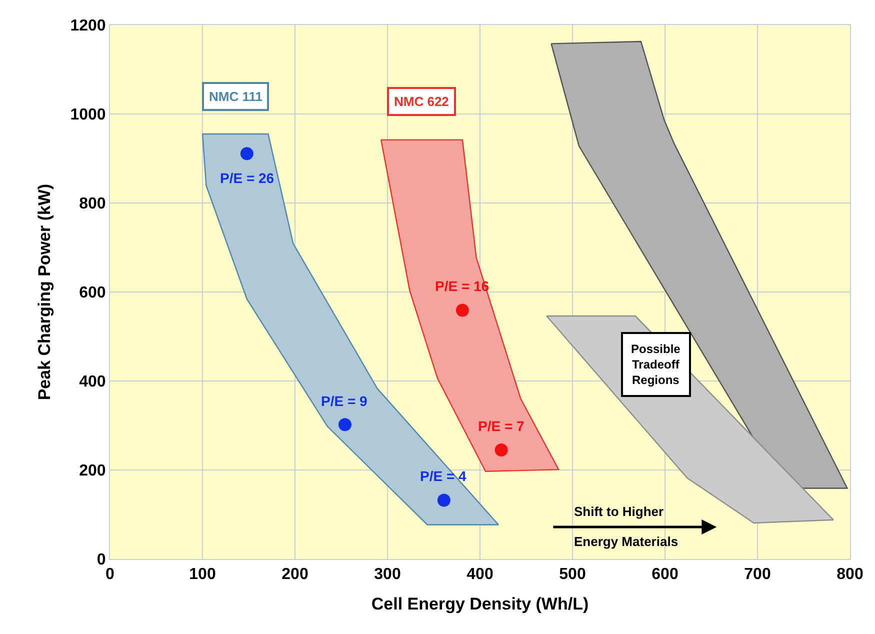  Describe the element at coordinates (92, 293) in the screenshot. I see `y-tick-label: 600` at that location.